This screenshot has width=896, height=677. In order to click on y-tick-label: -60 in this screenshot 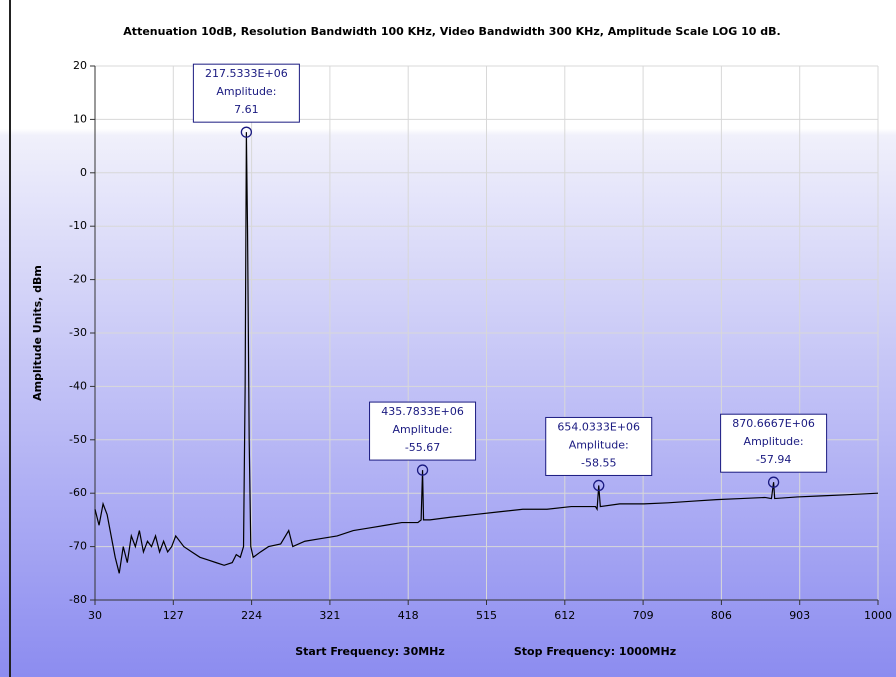, I will do `click(78, 492)`.